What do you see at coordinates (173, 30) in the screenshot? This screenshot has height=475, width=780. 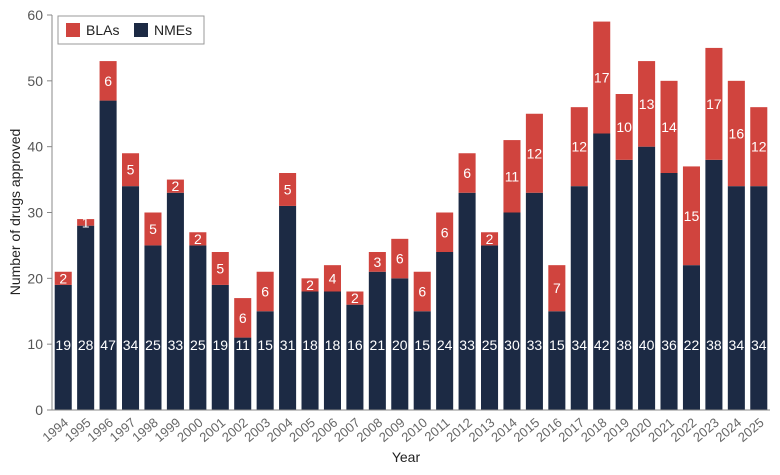 I see `legend-label-nmes: NMEs` at bounding box center [173, 30].